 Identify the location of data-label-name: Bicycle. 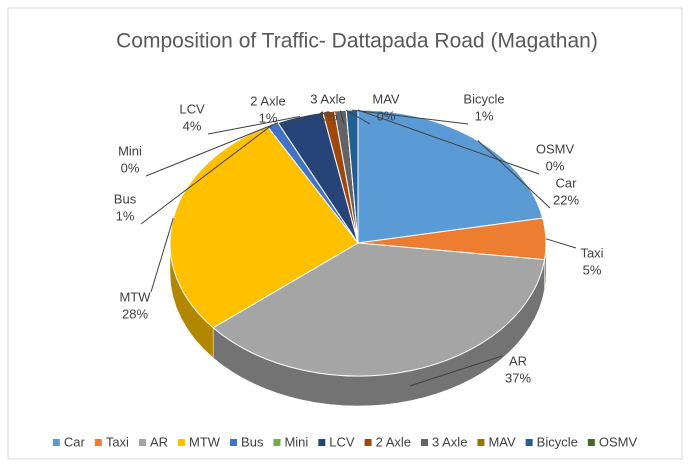
(483, 98).